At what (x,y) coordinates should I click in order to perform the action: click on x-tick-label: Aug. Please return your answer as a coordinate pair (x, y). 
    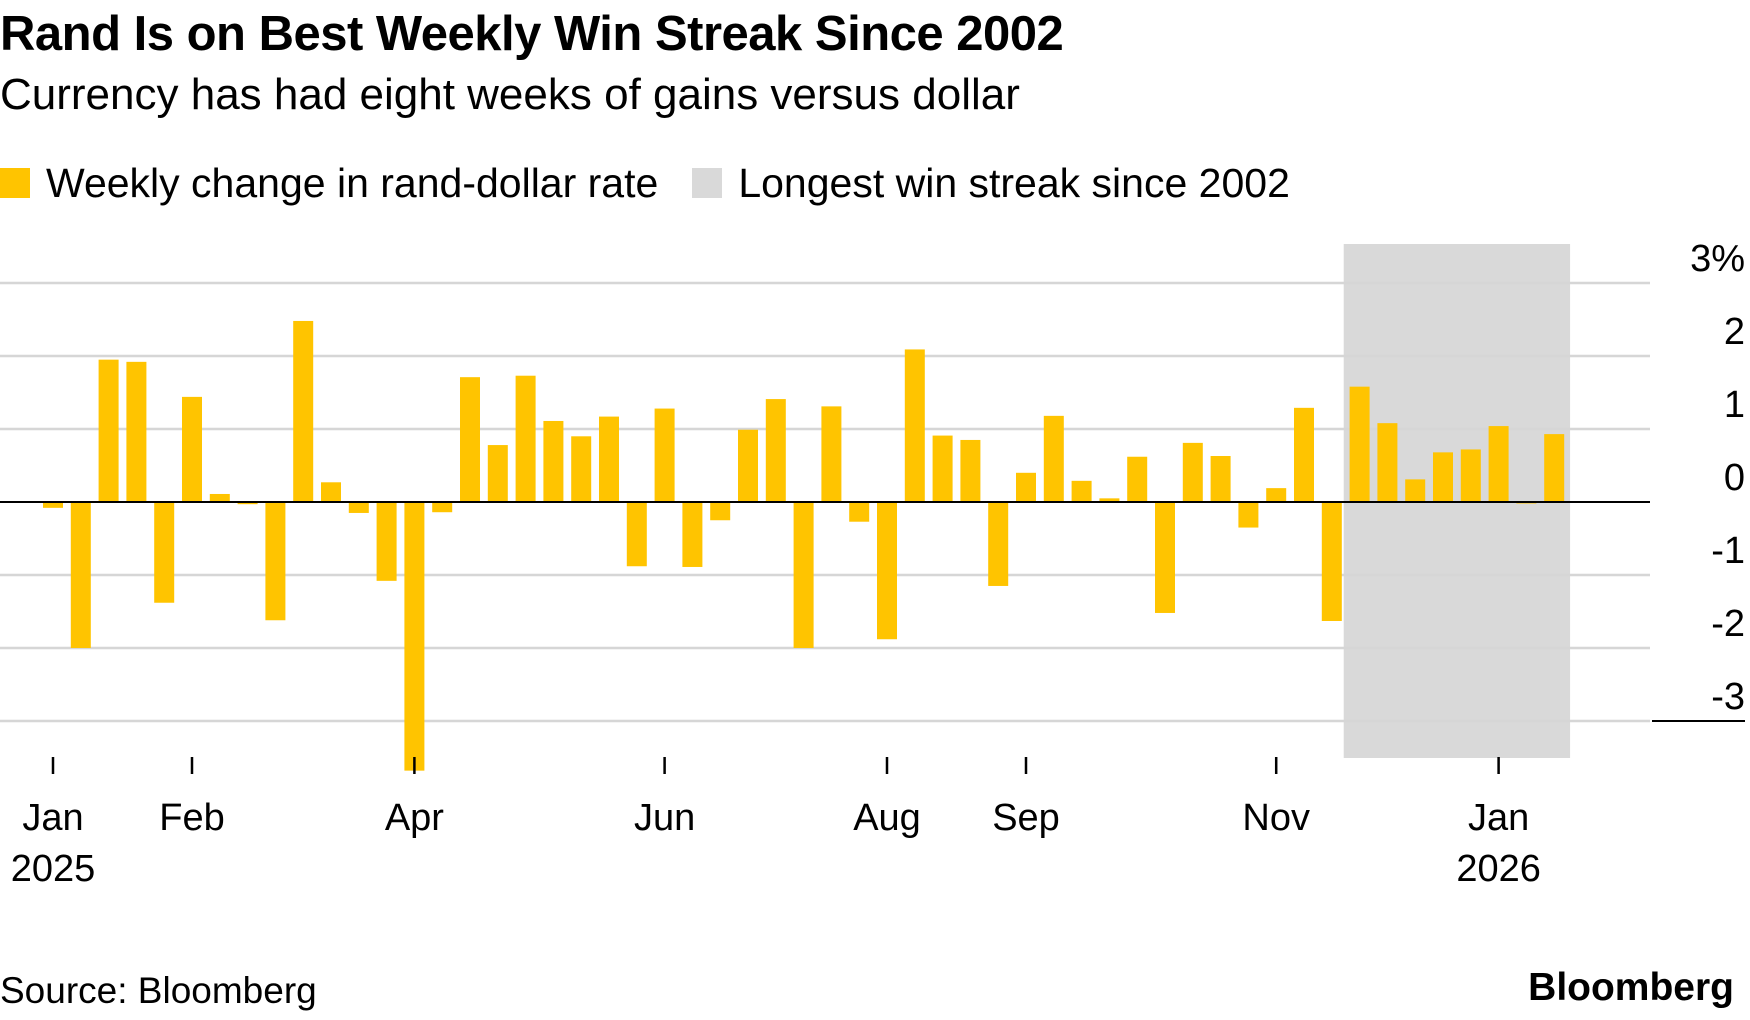
    Looking at the image, I should click on (887, 818).